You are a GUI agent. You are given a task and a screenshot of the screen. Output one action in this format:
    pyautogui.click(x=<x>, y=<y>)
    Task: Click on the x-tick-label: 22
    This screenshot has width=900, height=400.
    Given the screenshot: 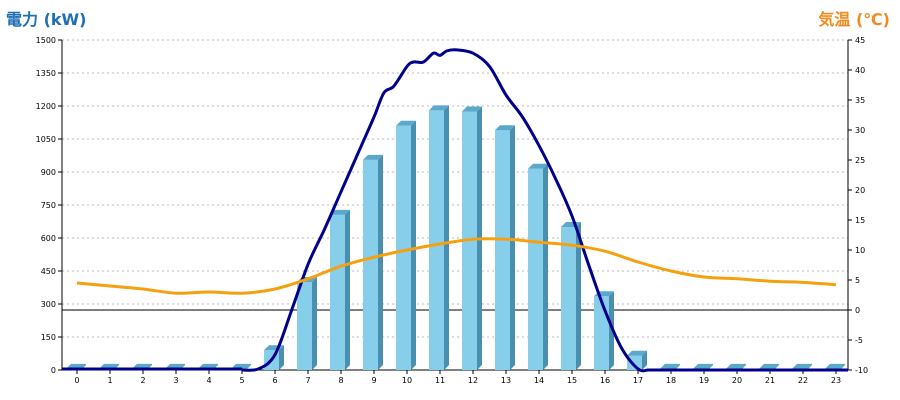 What is the action you would take?
    pyautogui.click(x=803, y=380)
    